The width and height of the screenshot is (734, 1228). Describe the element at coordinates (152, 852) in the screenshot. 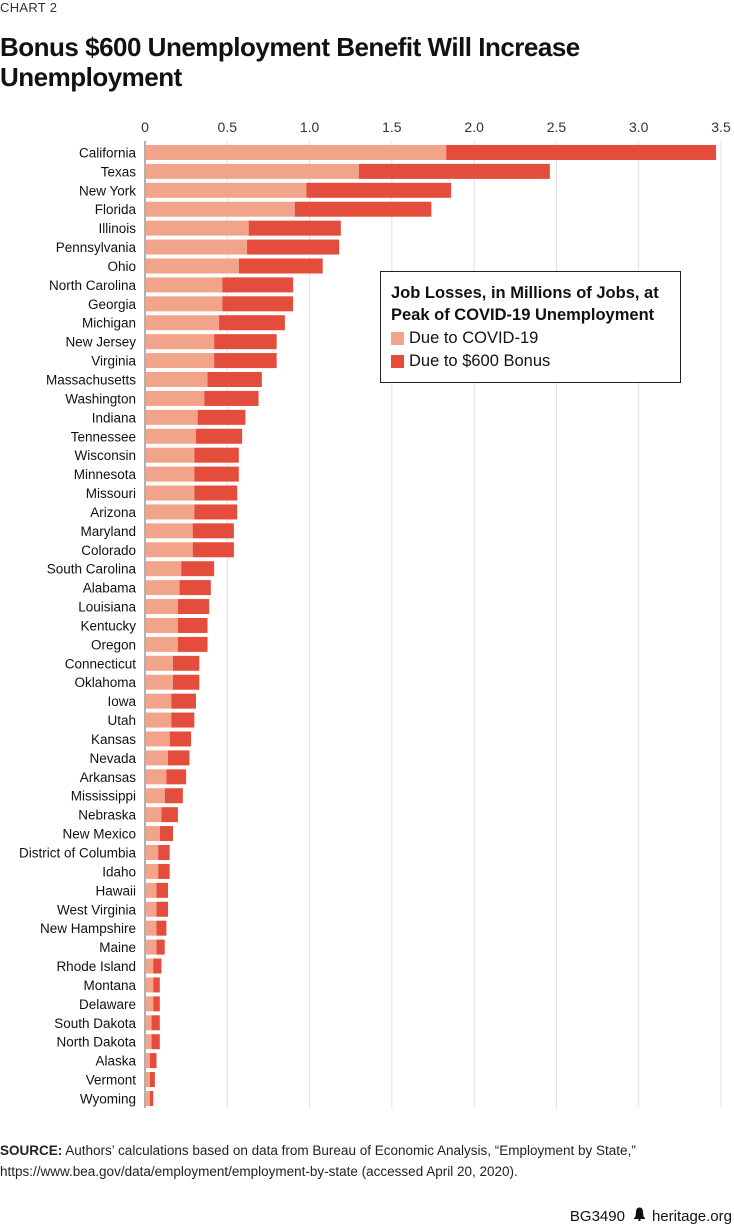

I see `bar-covid-district-of-columbia` at that location.